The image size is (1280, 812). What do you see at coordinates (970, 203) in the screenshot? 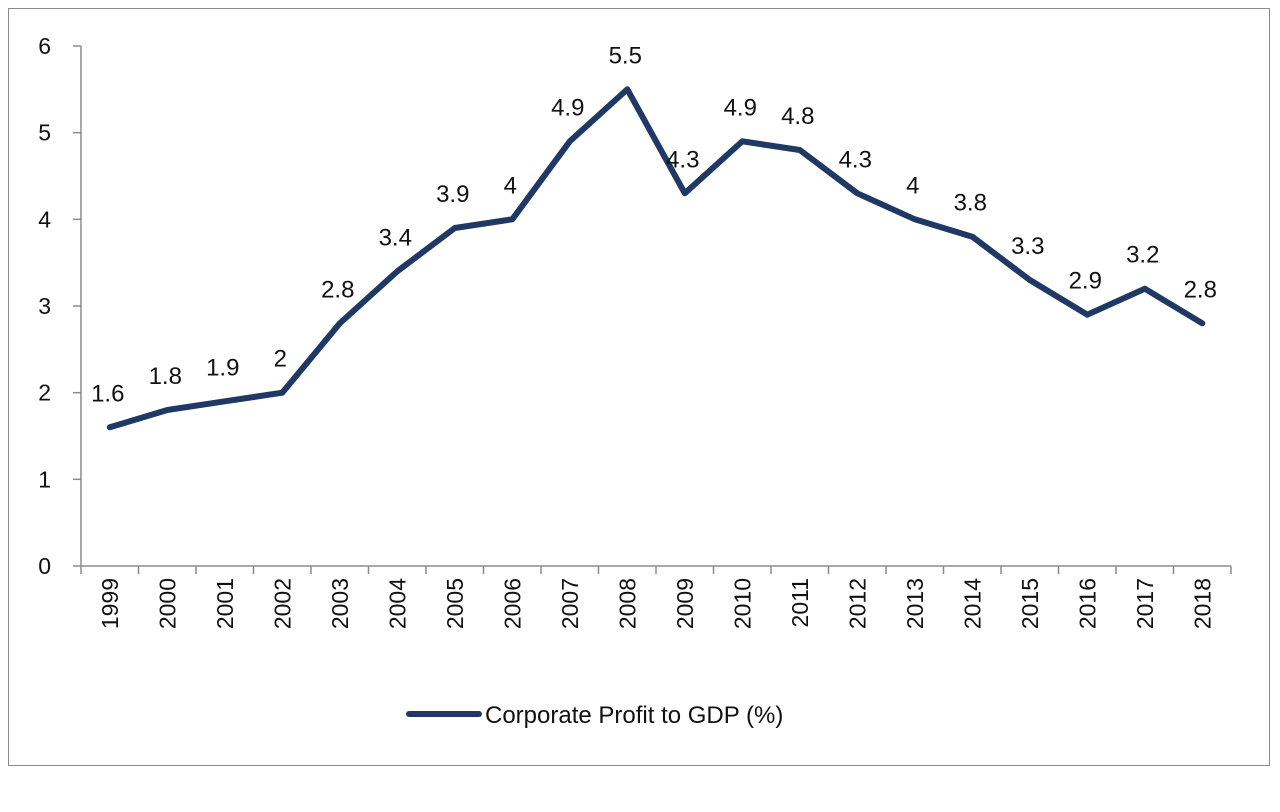
I see `data-label: 3.8` at bounding box center [970, 203].